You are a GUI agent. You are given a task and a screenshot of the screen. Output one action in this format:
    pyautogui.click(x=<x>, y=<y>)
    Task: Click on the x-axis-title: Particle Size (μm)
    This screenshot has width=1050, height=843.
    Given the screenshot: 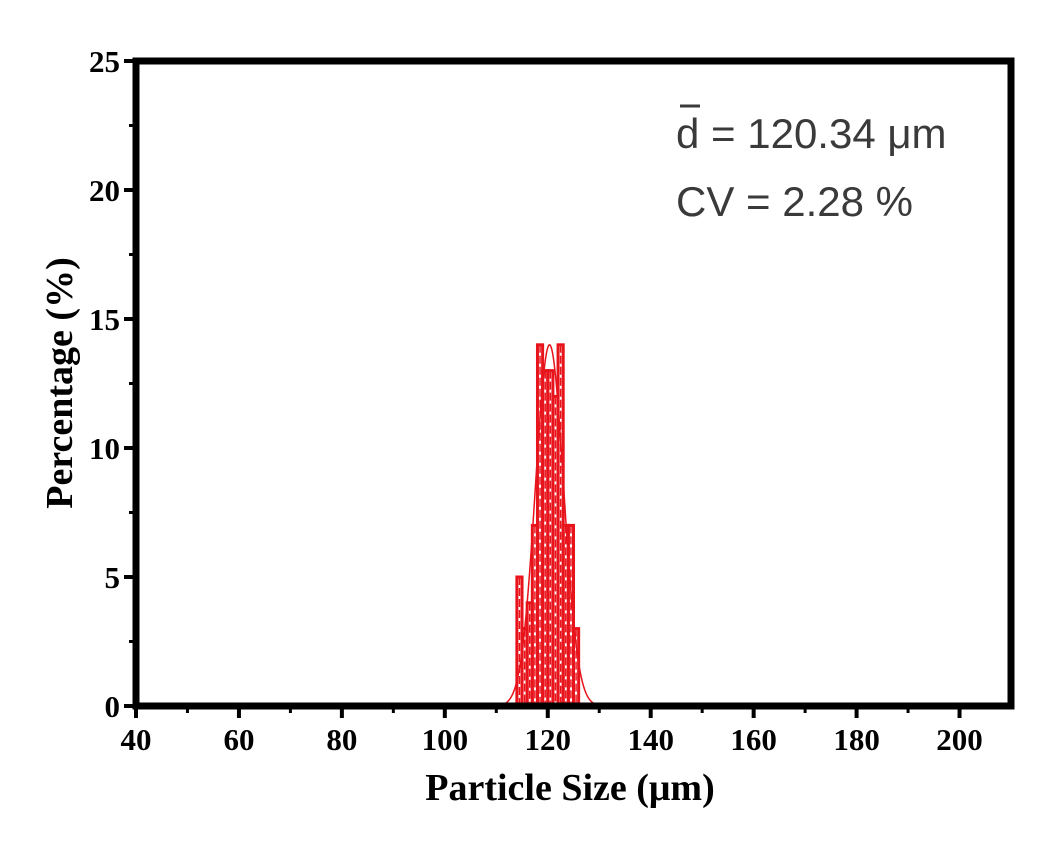 What is the action you would take?
    pyautogui.click(x=570, y=788)
    